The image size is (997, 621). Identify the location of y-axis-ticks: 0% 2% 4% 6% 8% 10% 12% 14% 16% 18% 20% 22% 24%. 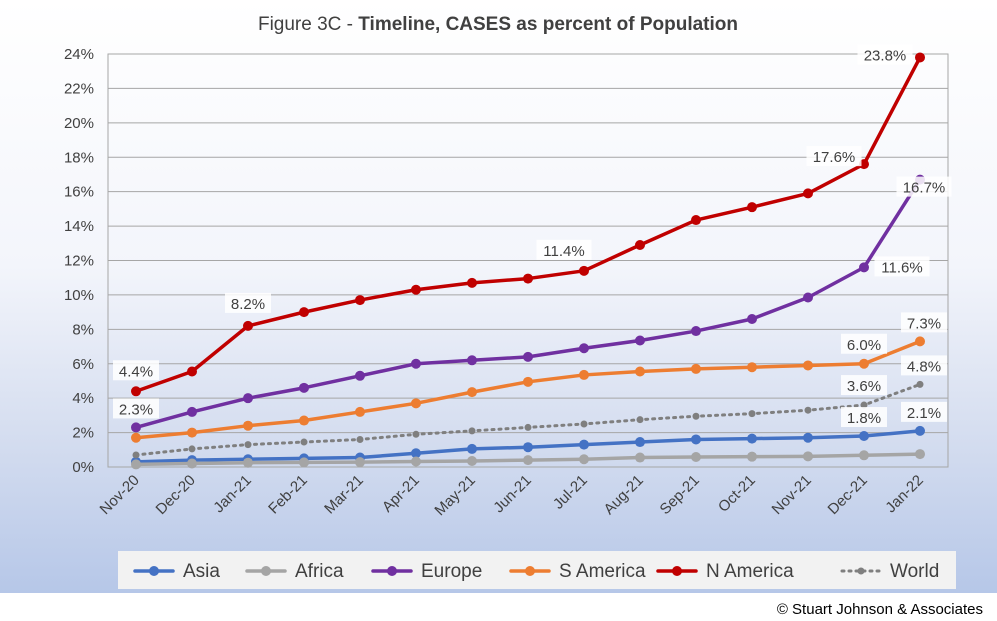
(79, 261).